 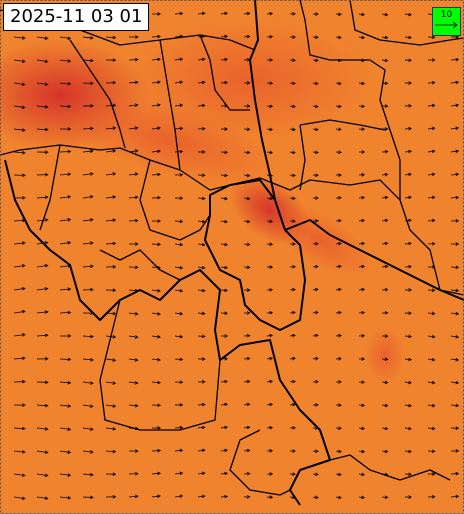 I want to click on boundary, so click(x=350, y=100).